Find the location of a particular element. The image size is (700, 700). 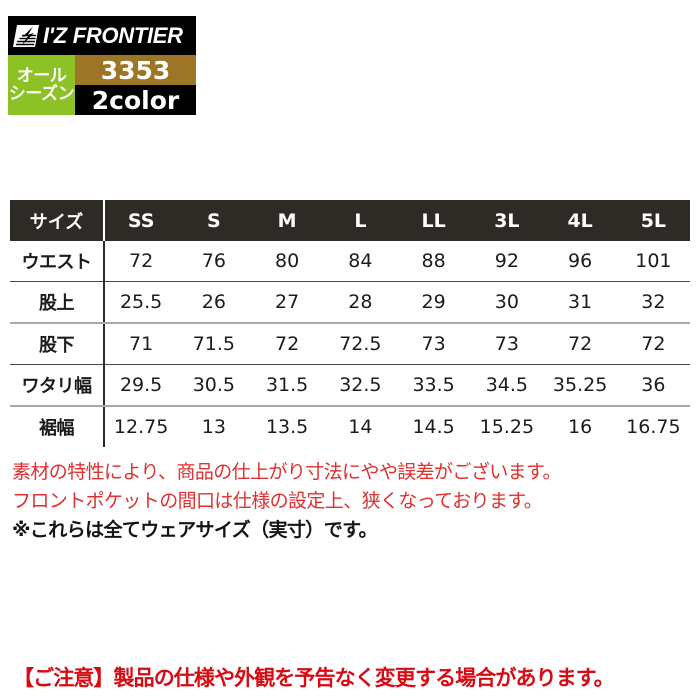

size-table-header-ll: LL is located at coordinates (433, 220).